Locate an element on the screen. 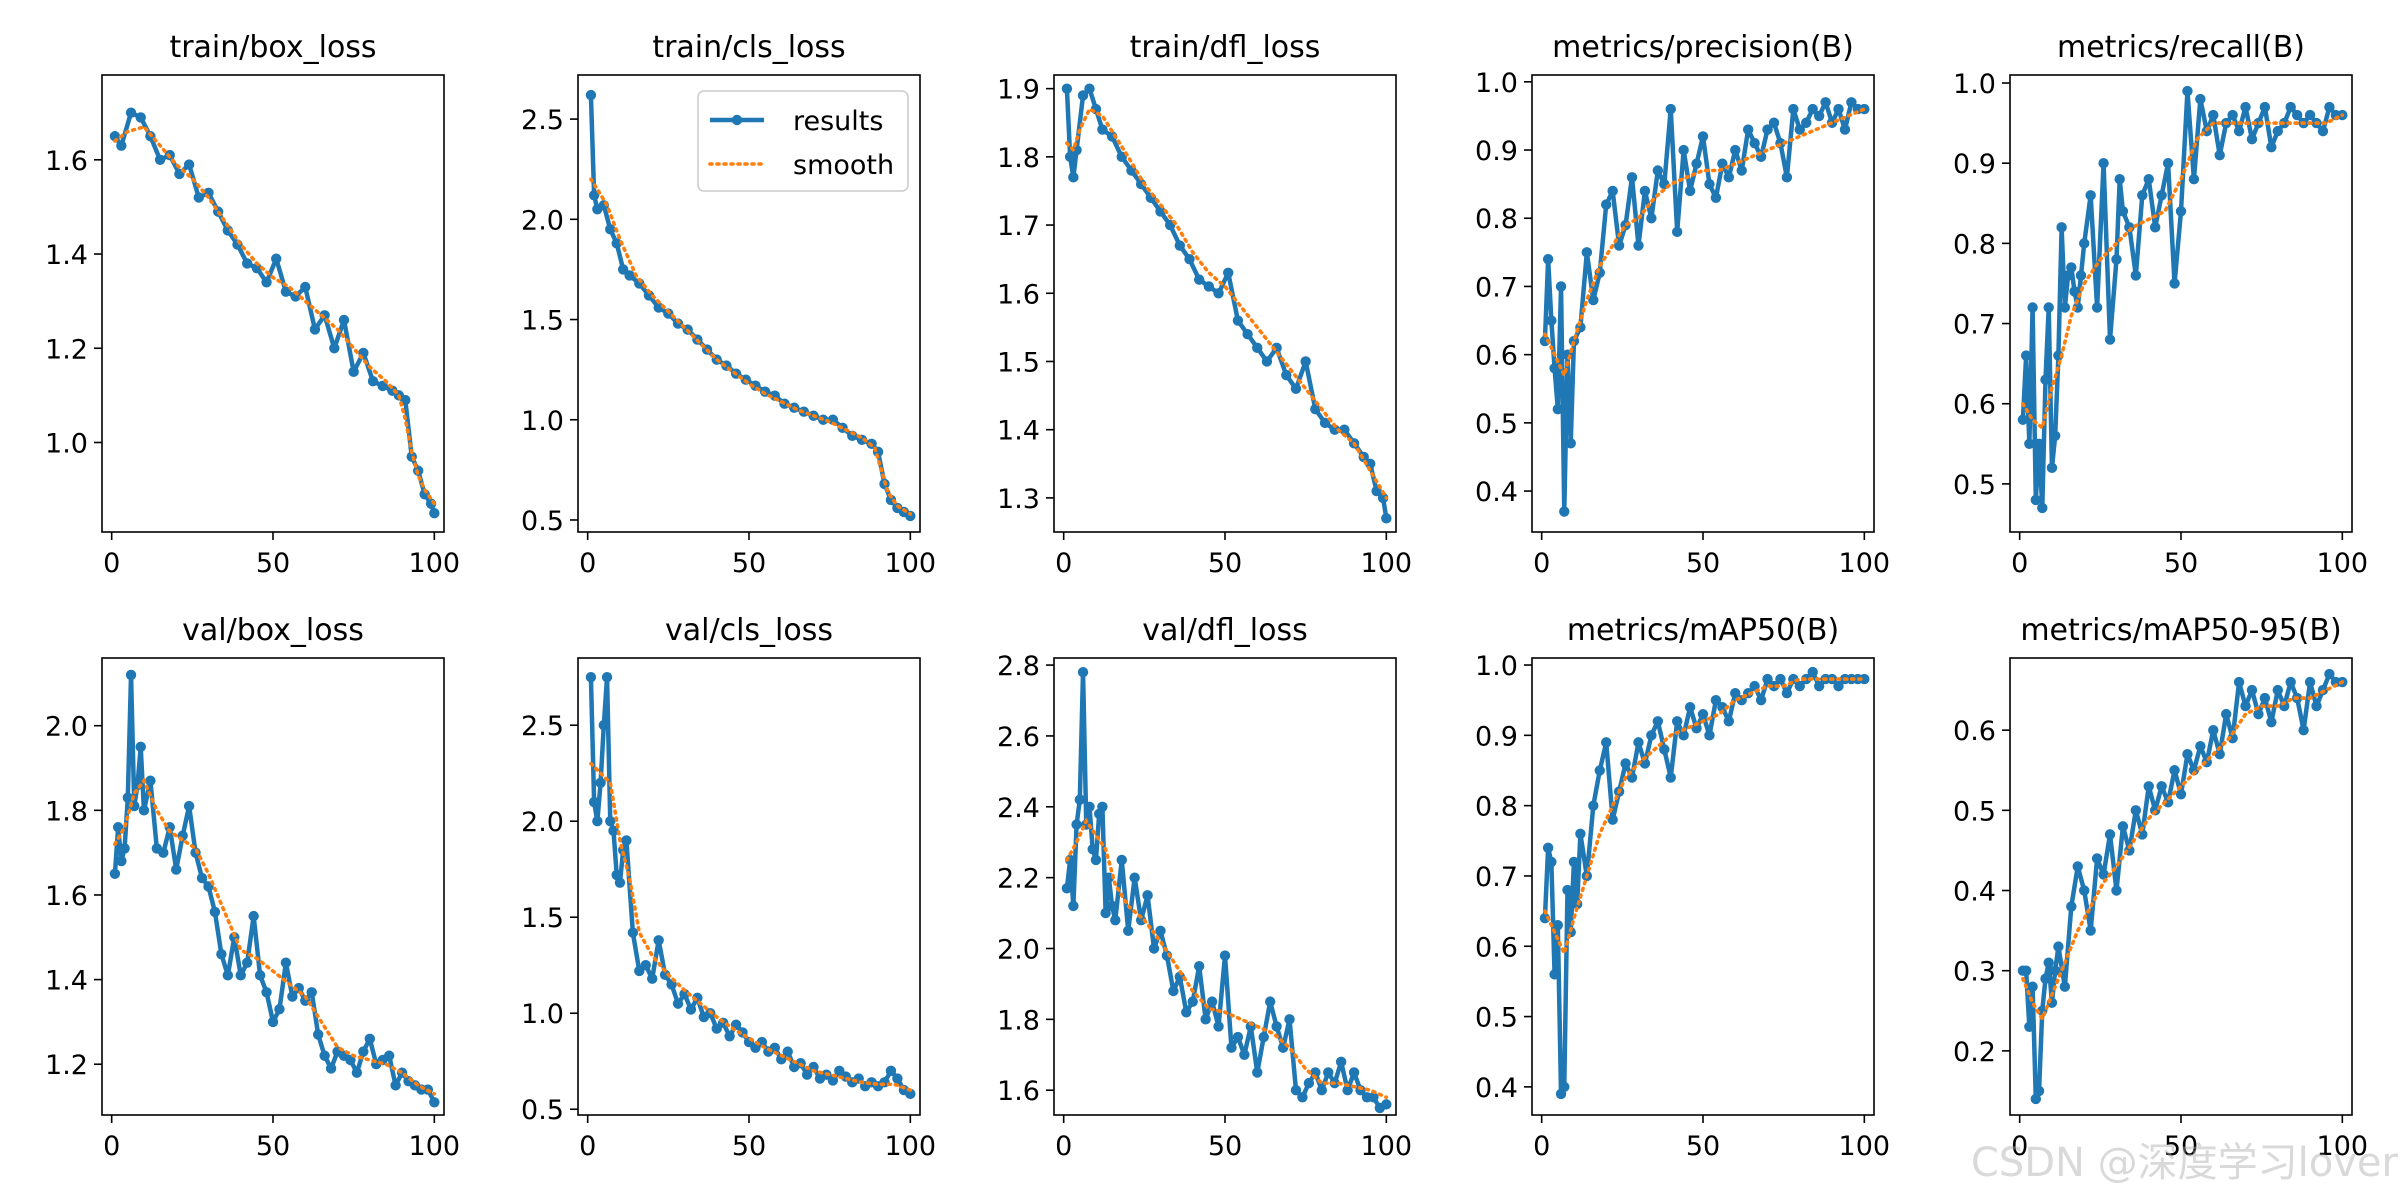 The image size is (2400, 1200). subplot-metrics-map50-95-b: metrics/mAP50-95(B) 0 50 100 0.2 0.3 0.4 0.5 0.6 is located at coordinates (2160, 887).